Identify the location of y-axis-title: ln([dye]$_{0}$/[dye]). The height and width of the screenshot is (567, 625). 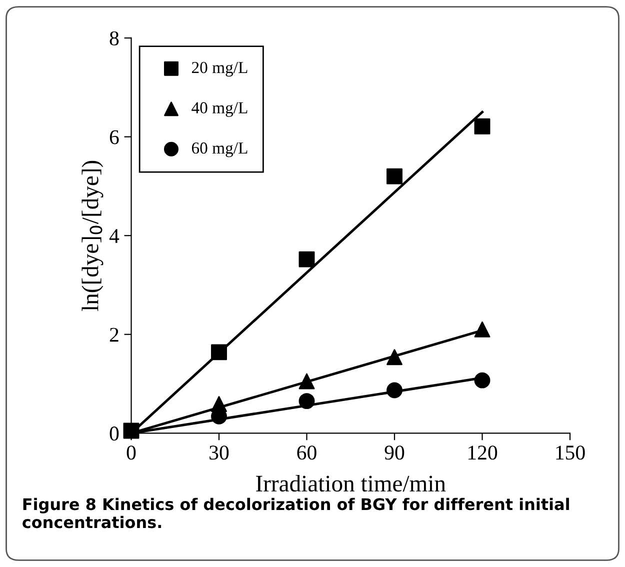
(93, 236).